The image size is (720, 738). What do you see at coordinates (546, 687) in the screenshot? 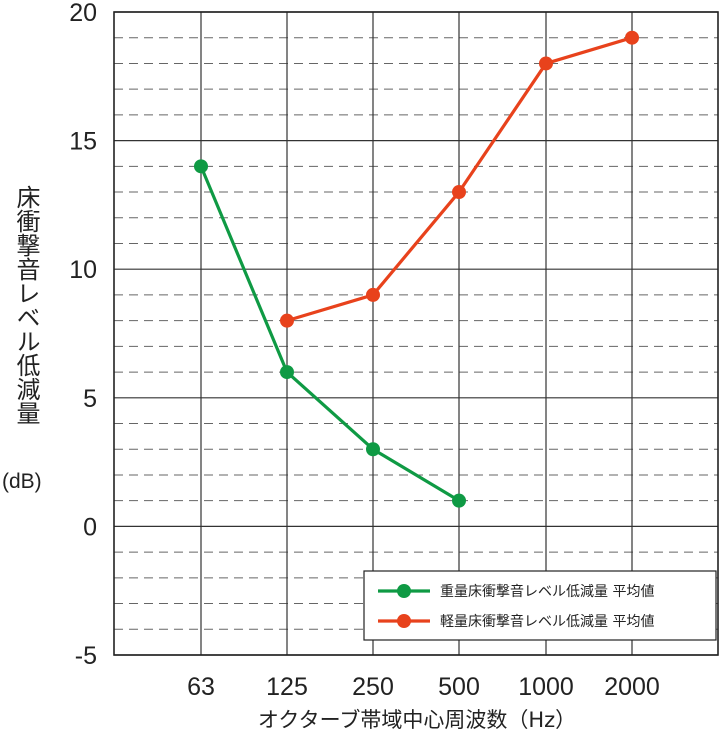
I see `x-tick-label: 1000` at bounding box center [546, 687].